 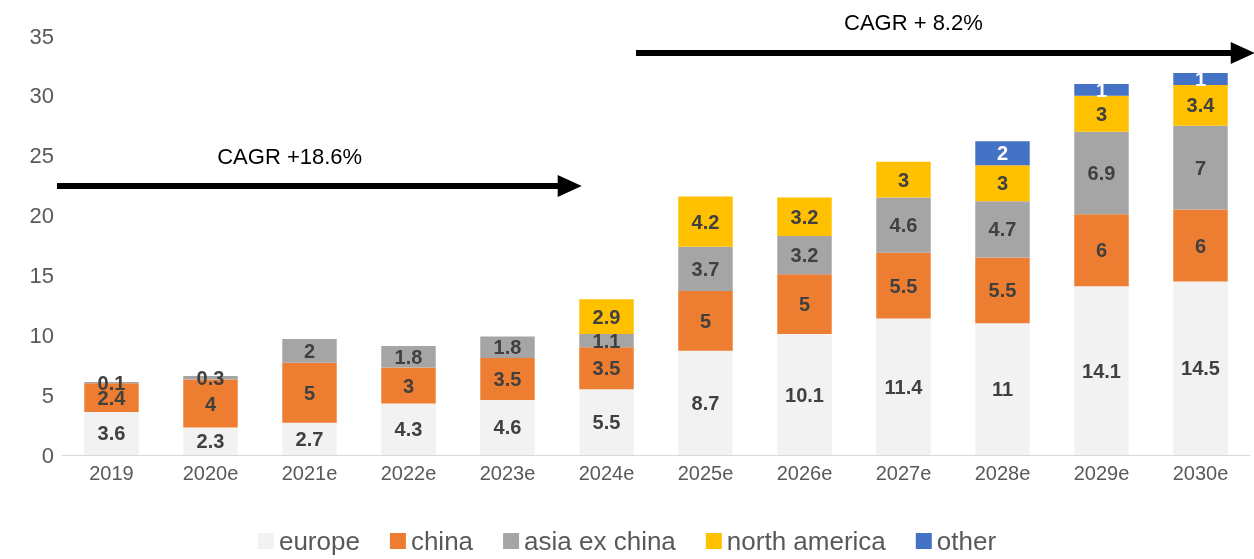 What do you see at coordinates (1101, 473) in the screenshot?
I see `x-tick-label: 2029e` at bounding box center [1101, 473].